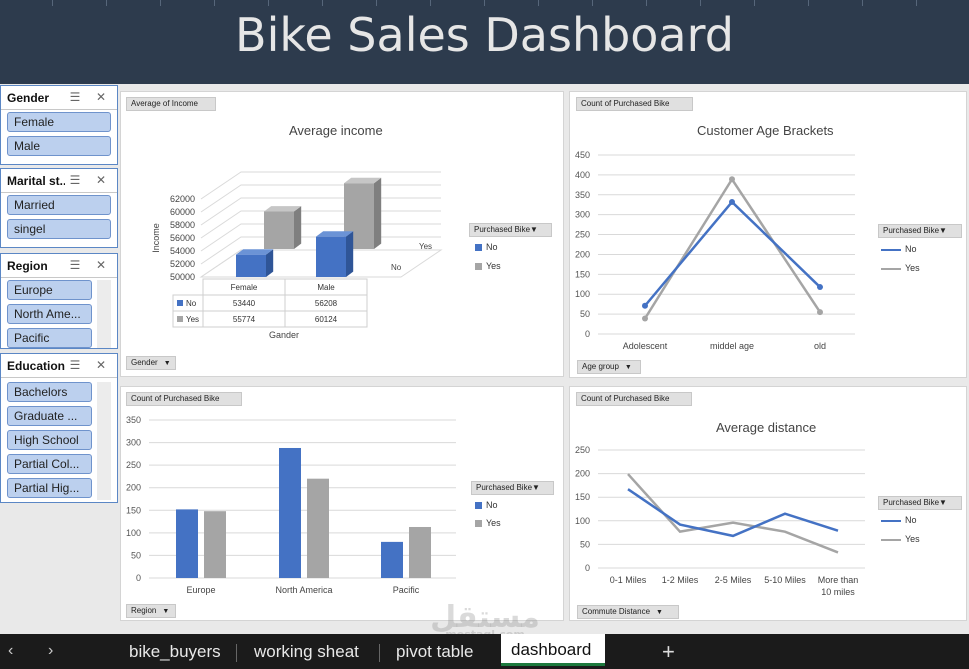  What do you see at coordinates (582, 235) in the screenshot?
I see `y-tick-label: 250` at bounding box center [582, 235].